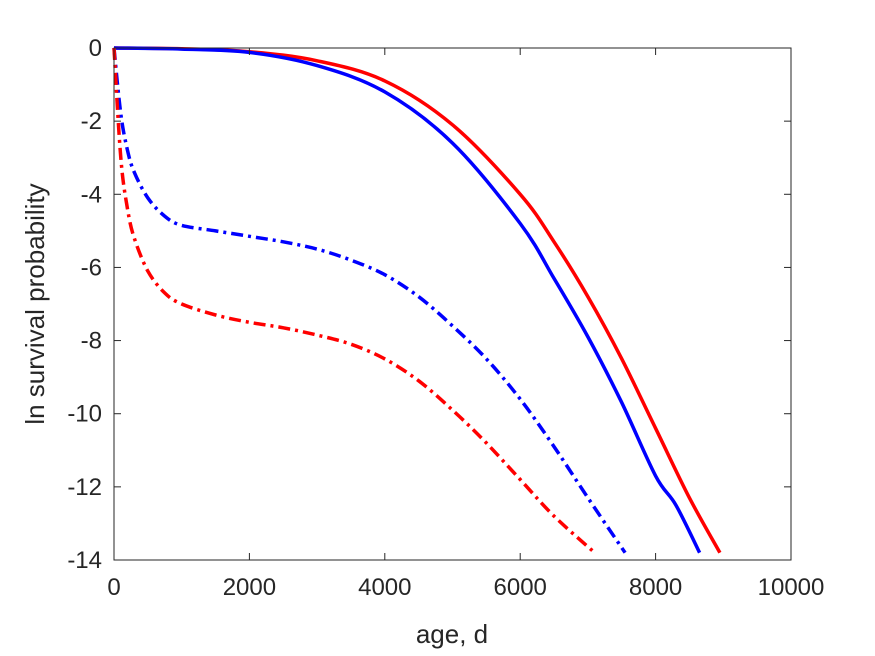  What do you see at coordinates (95, 48) in the screenshot?
I see `y-tick-label: 0` at bounding box center [95, 48].